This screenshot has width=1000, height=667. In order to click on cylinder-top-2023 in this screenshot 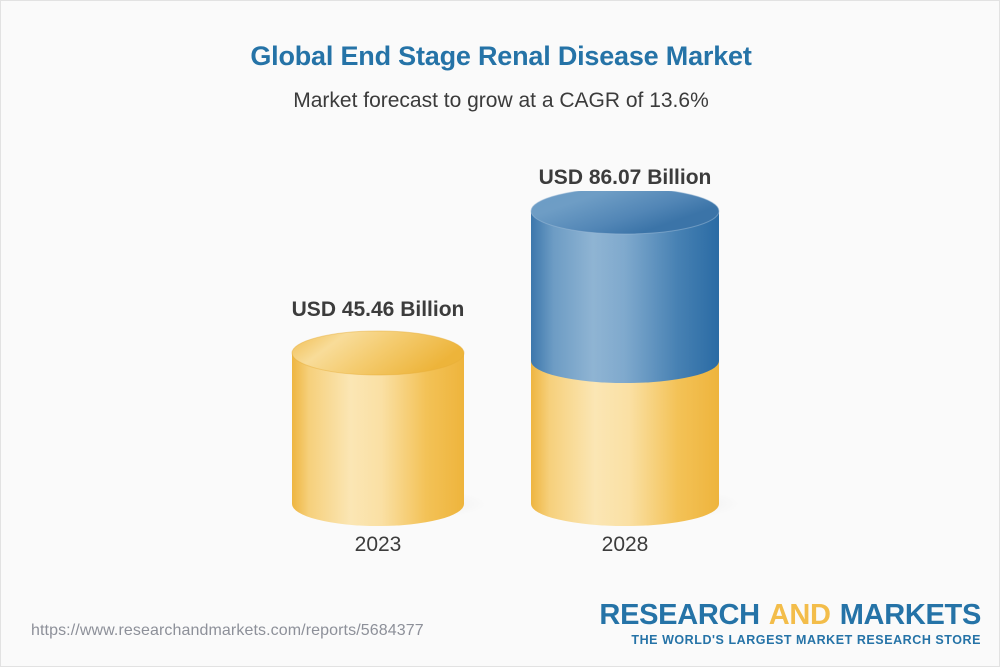, I will do `click(378, 353)`.